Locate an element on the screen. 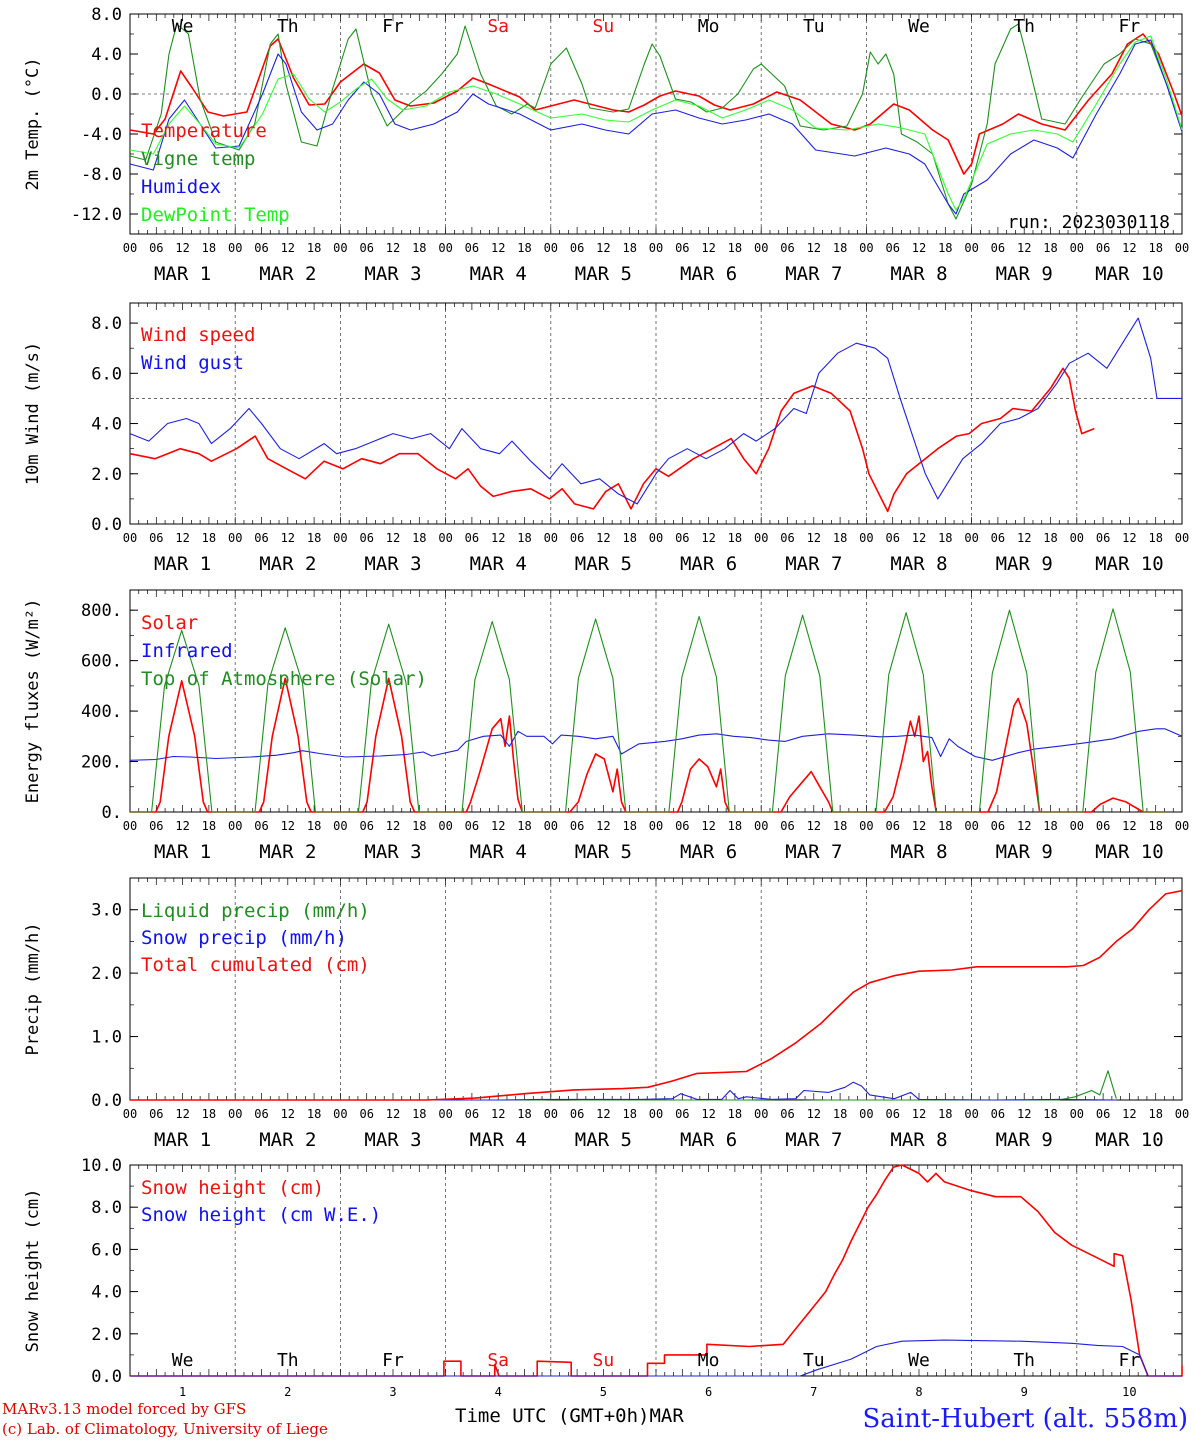 The width and height of the screenshot is (1194, 1440). model-credit: MARv3.13 model forced by GFS is located at coordinates (124, 1409).